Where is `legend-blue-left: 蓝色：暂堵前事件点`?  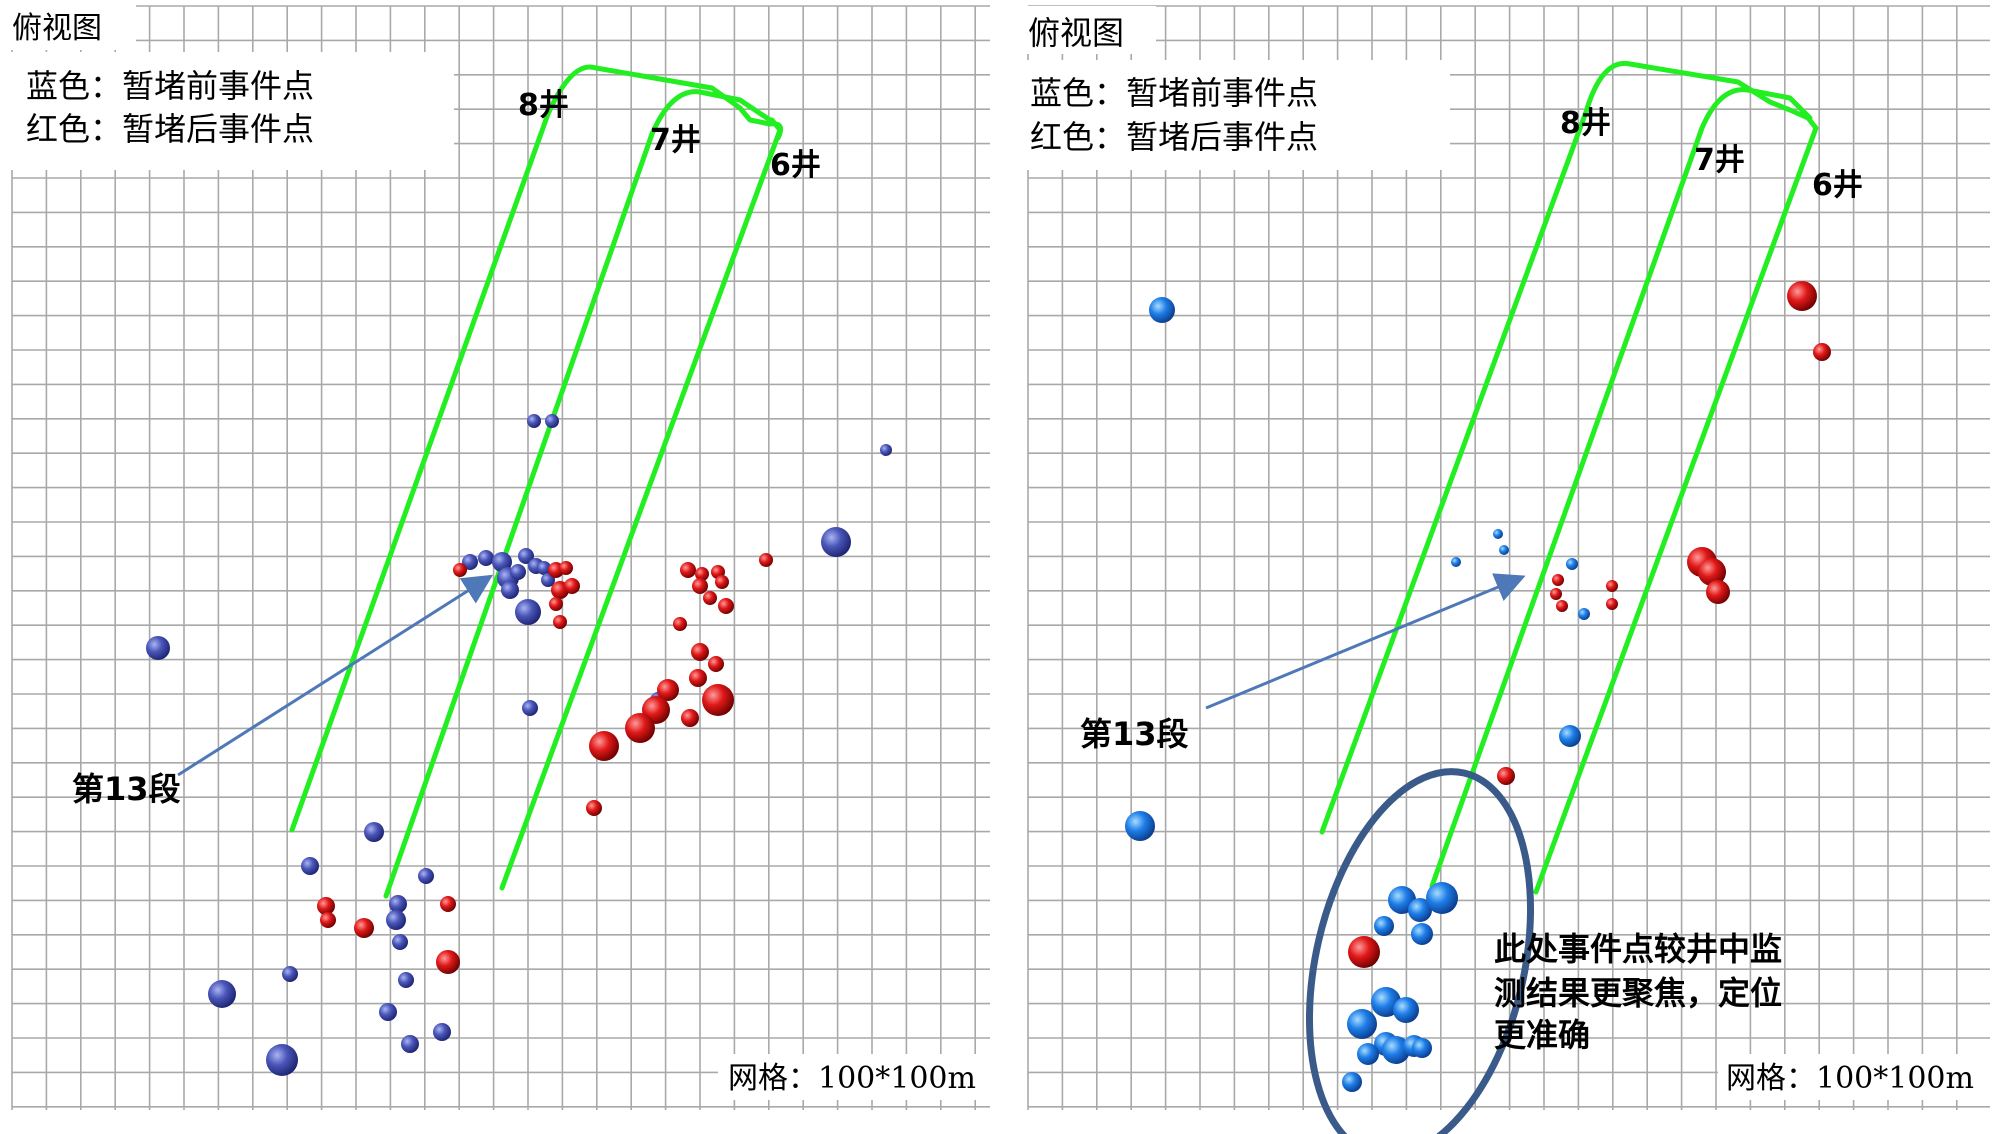
legend-blue-left: 蓝色：暂堵前事件点 is located at coordinates (170, 86).